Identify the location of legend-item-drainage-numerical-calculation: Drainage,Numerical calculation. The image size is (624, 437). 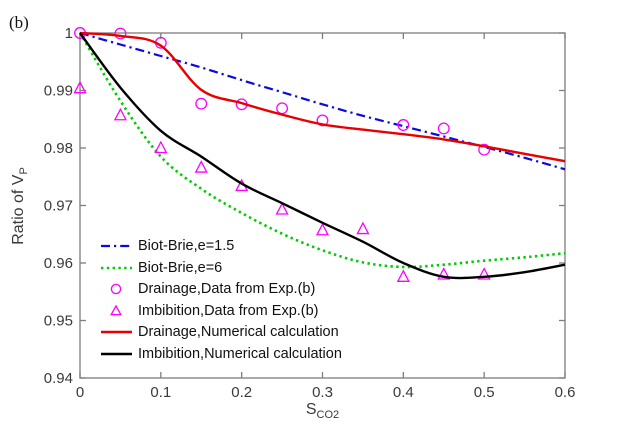
(221, 332).